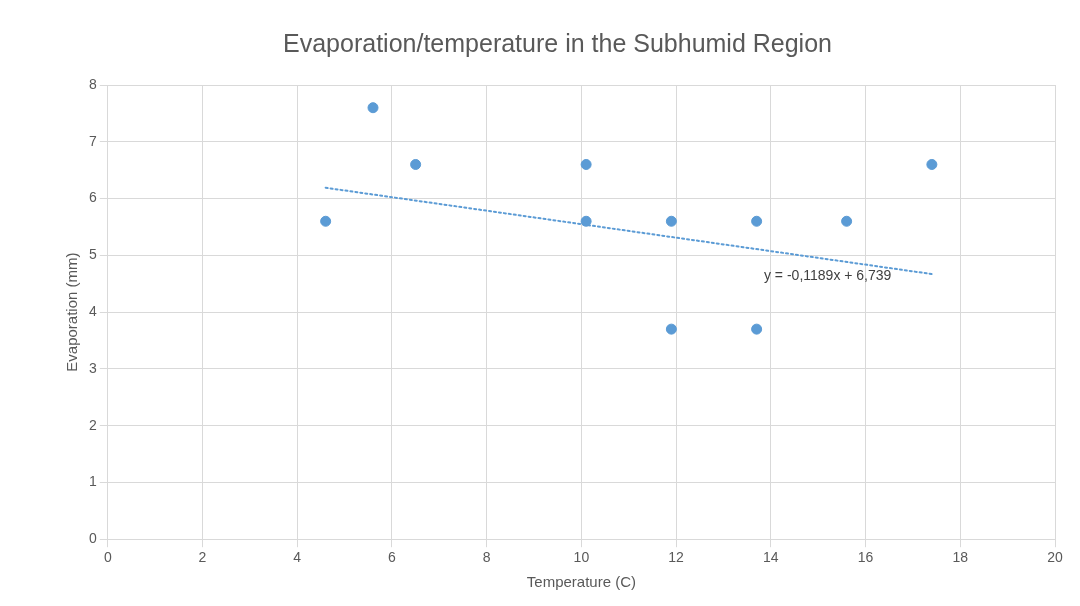  Describe the element at coordinates (771, 557) in the screenshot. I see `x-tick-label: 14` at that location.